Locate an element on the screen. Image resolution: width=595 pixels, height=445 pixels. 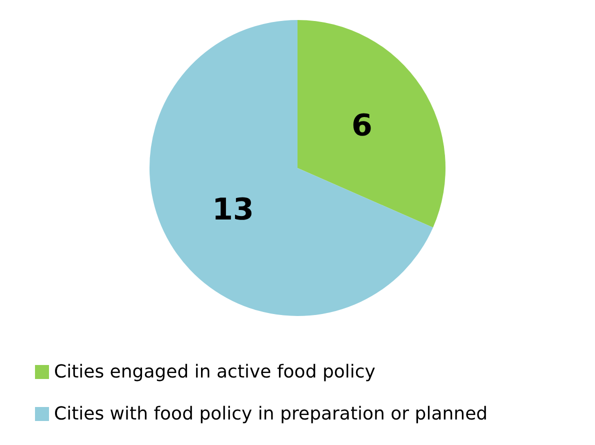
legend-label: Cities with food policy in preparation or planned is located at coordinates (271, 414).